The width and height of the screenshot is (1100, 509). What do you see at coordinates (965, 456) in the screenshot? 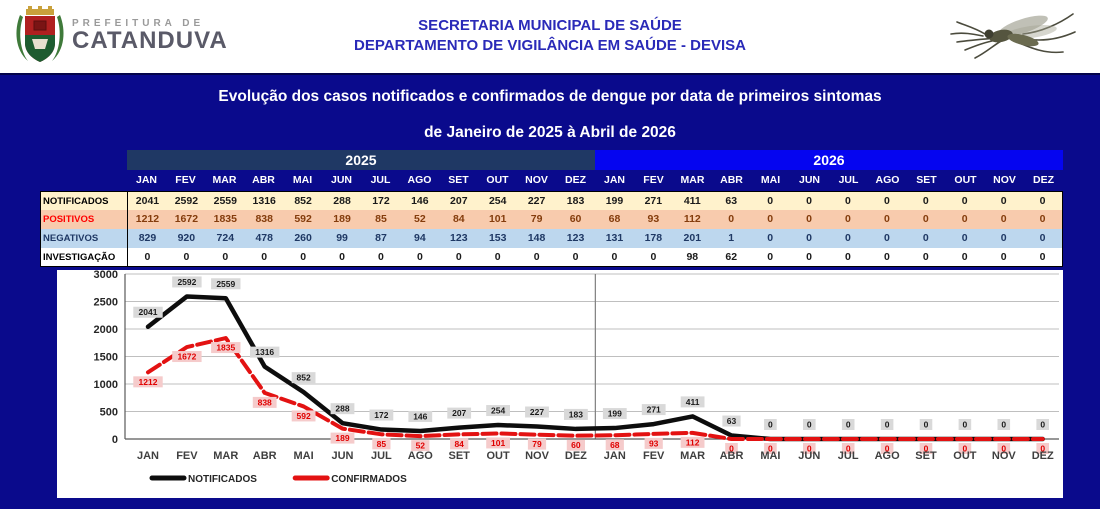
I see `x-axis-month-label: OUT` at bounding box center [965, 456].